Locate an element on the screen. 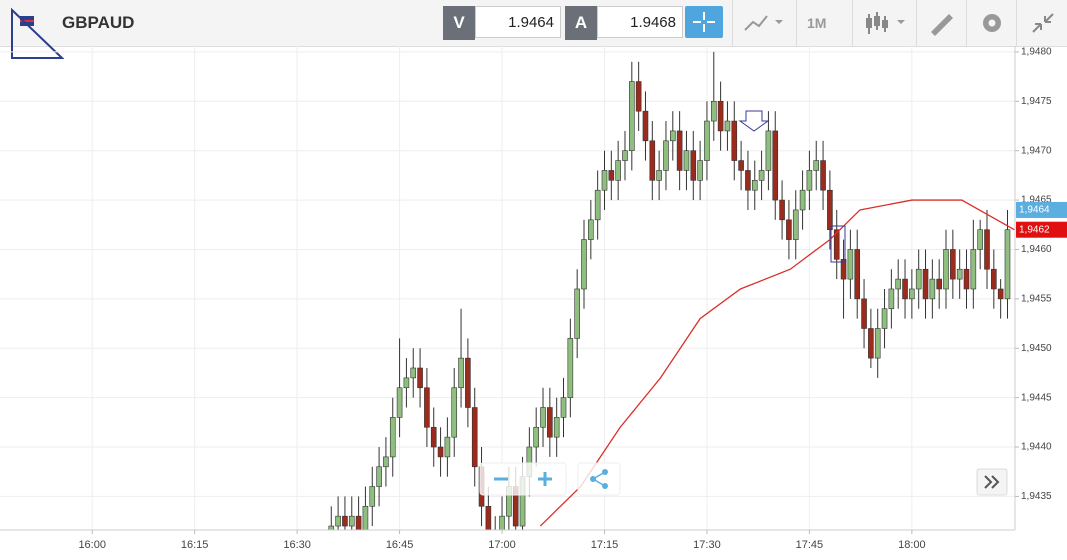  y-tick-label: 1,9480 is located at coordinates (1036, 52).